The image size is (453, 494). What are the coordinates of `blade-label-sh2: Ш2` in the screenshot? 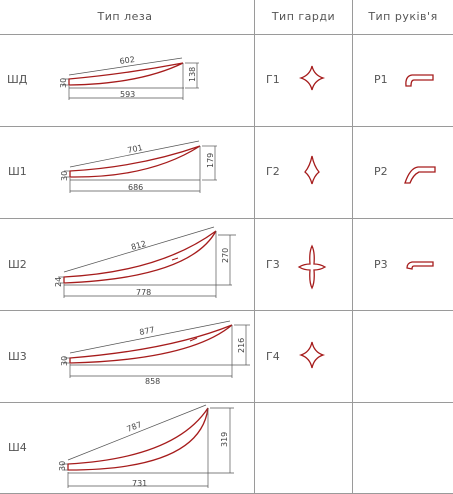 It's located at (17, 264).